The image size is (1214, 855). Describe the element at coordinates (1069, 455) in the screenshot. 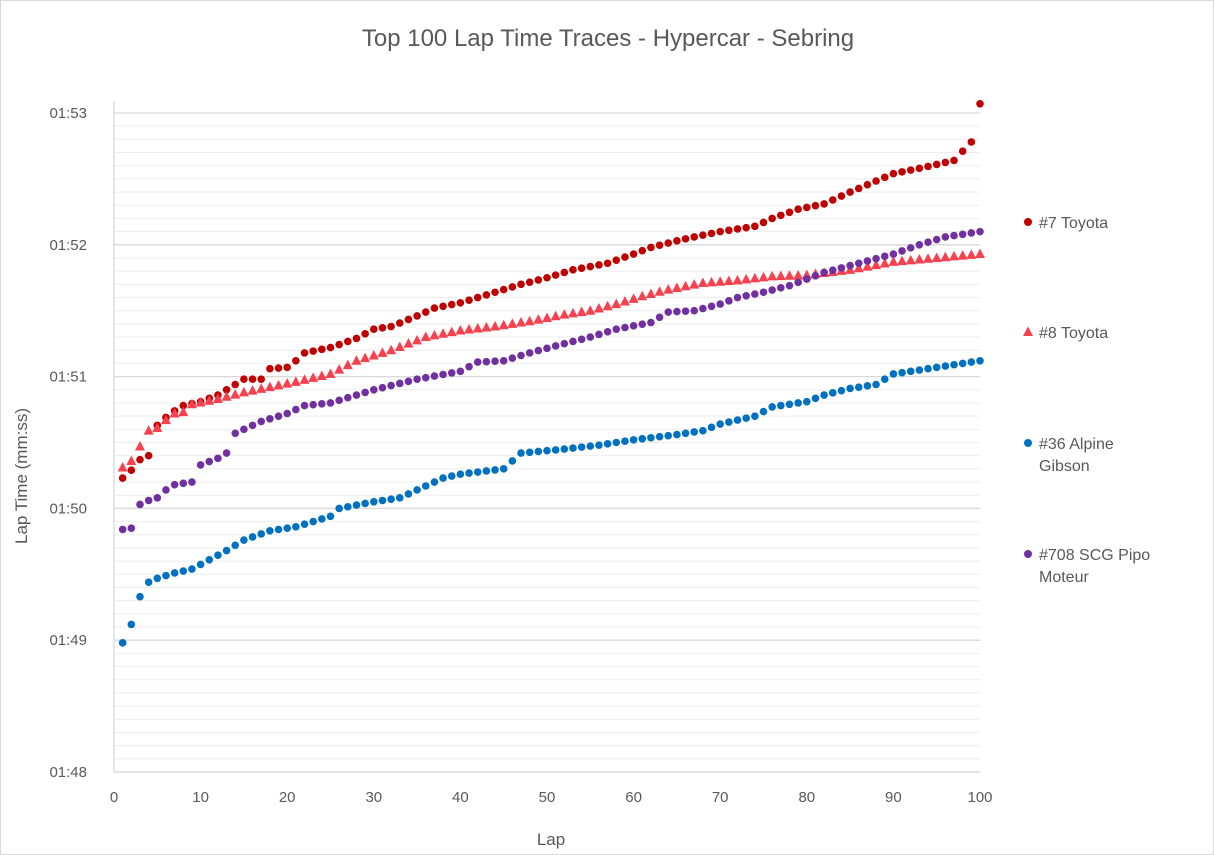

I see `legend-item: #36 Alpine Gibson` at that location.